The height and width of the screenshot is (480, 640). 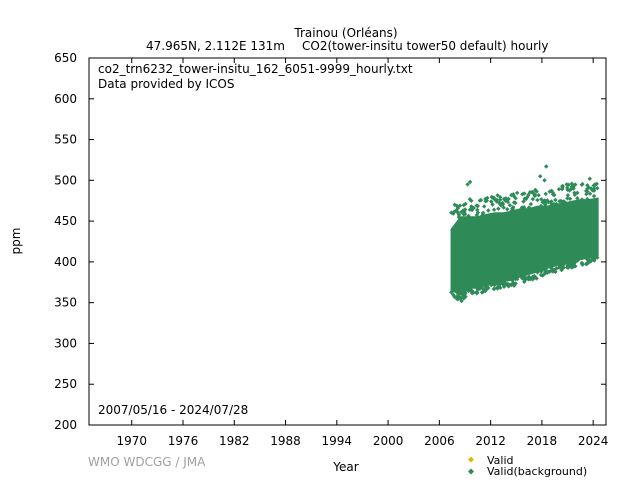 I want to click on provider-label: Data provided by ICOS, so click(x=166, y=84).